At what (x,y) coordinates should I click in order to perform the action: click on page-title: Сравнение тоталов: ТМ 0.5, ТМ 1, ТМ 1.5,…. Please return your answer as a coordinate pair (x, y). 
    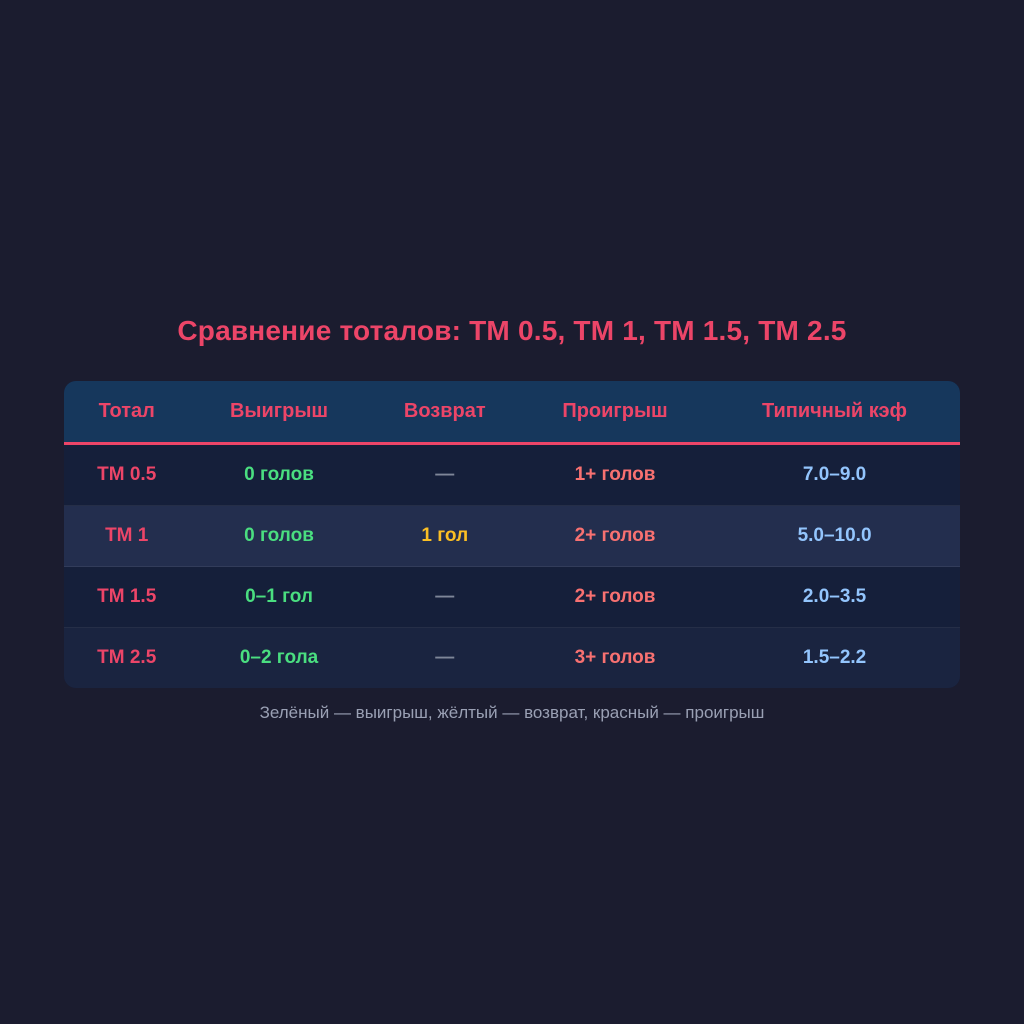
    Looking at the image, I should click on (512, 330).